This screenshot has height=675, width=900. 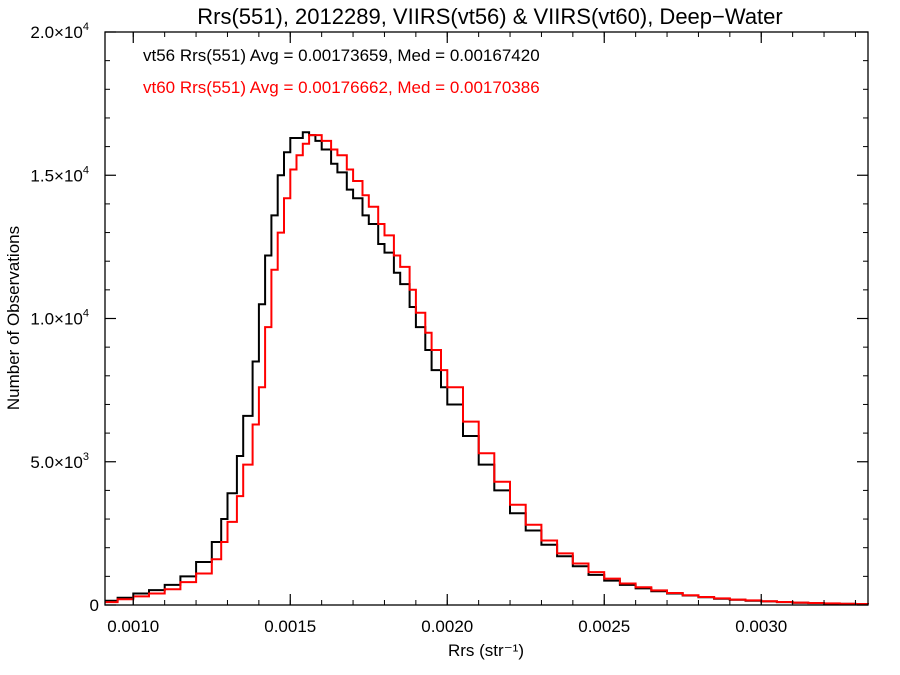 What do you see at coordinates (133, 626) in the screenshot?
I see `x-tick-label: 0.0010` at bounding box center [133, 626].